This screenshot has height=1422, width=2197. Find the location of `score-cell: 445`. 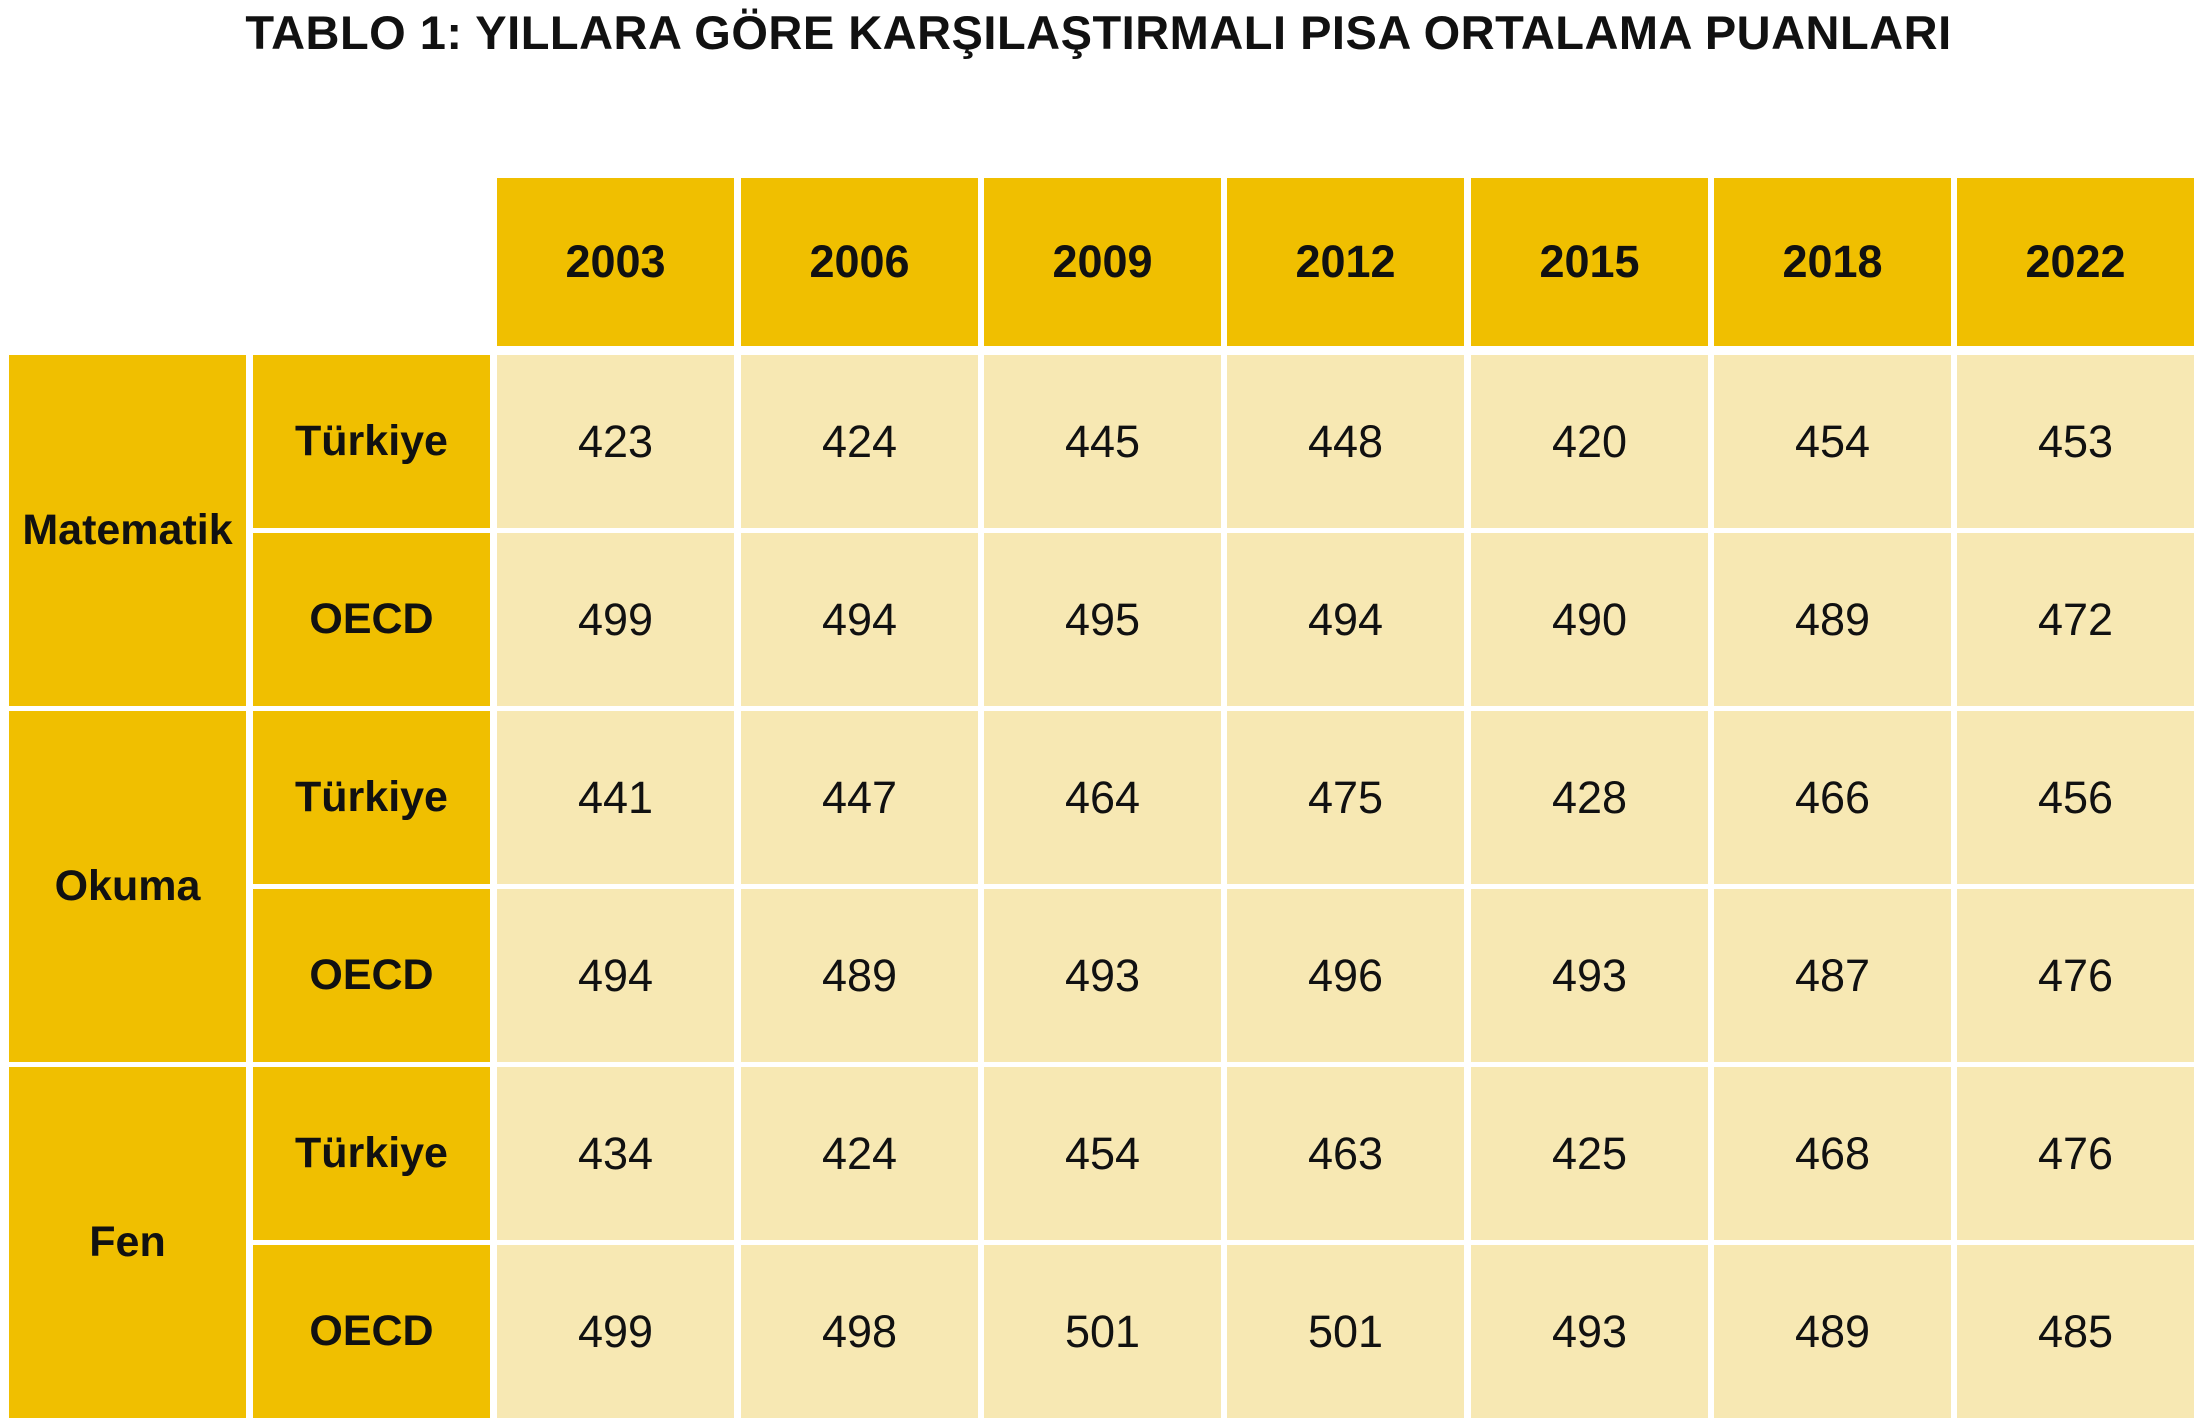

score-cell: 445 is located at coordinates (1102, 441).